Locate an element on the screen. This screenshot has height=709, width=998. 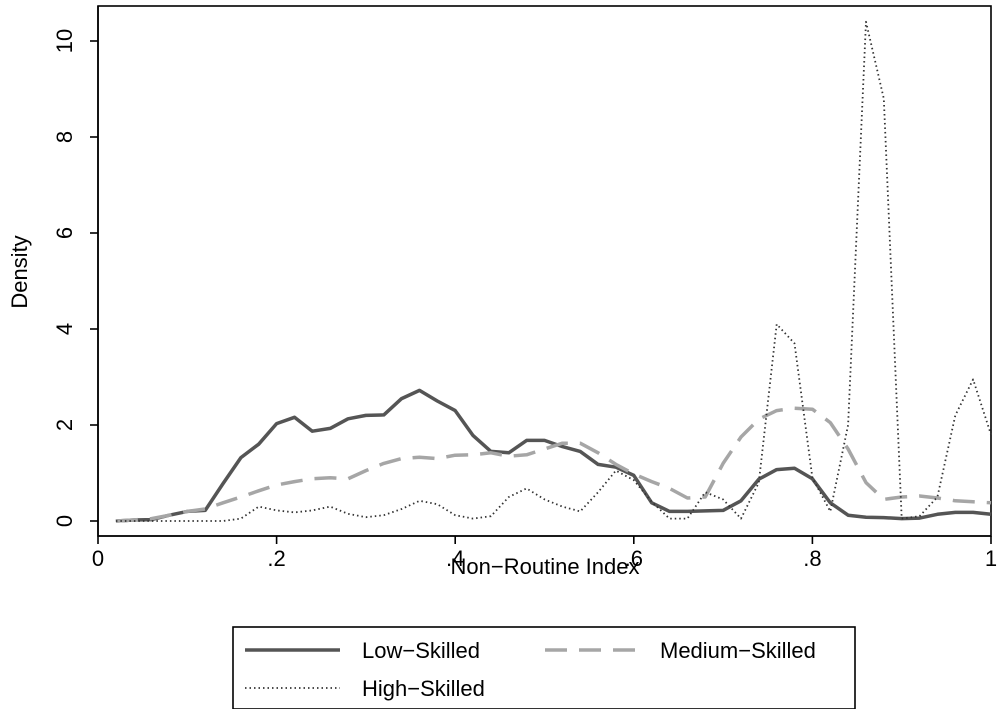
legend-label-low-skilled: Low−Skilled is located at coordinates (421, 650).